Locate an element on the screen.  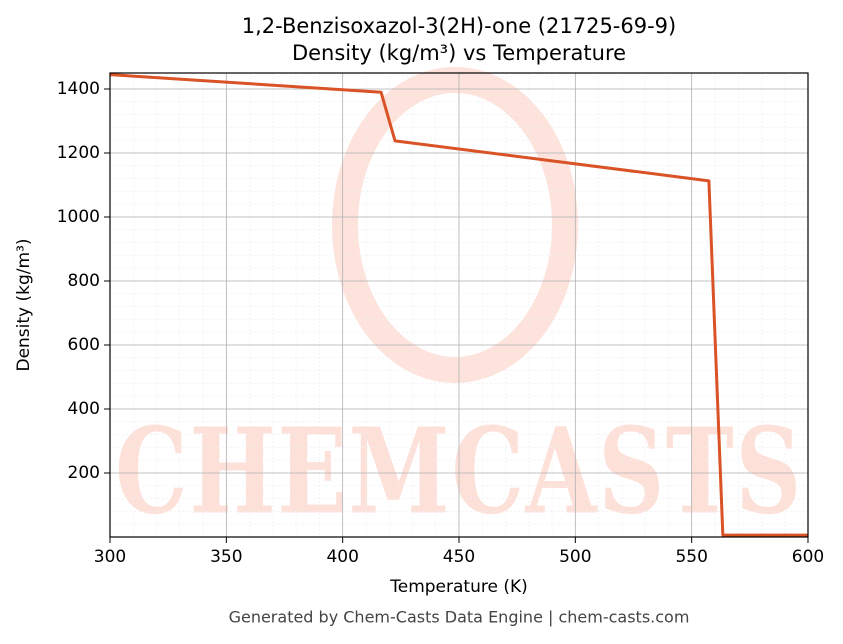
y-tick-label: 1400 is located at coordinates (78, 89).